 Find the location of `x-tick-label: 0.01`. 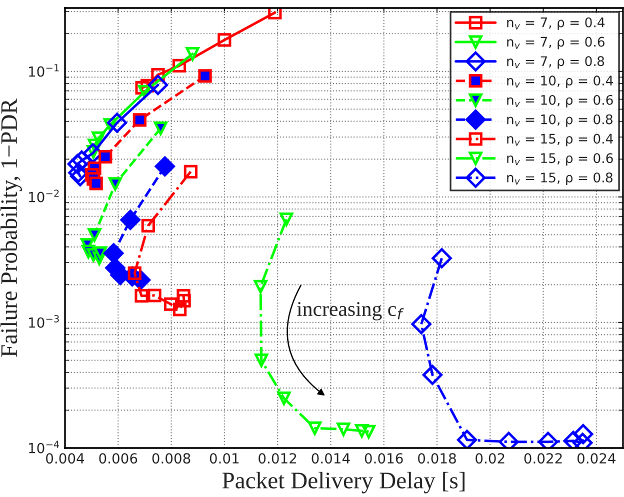

x-tick-label: 0.01 is located at coordinates (224, 458).